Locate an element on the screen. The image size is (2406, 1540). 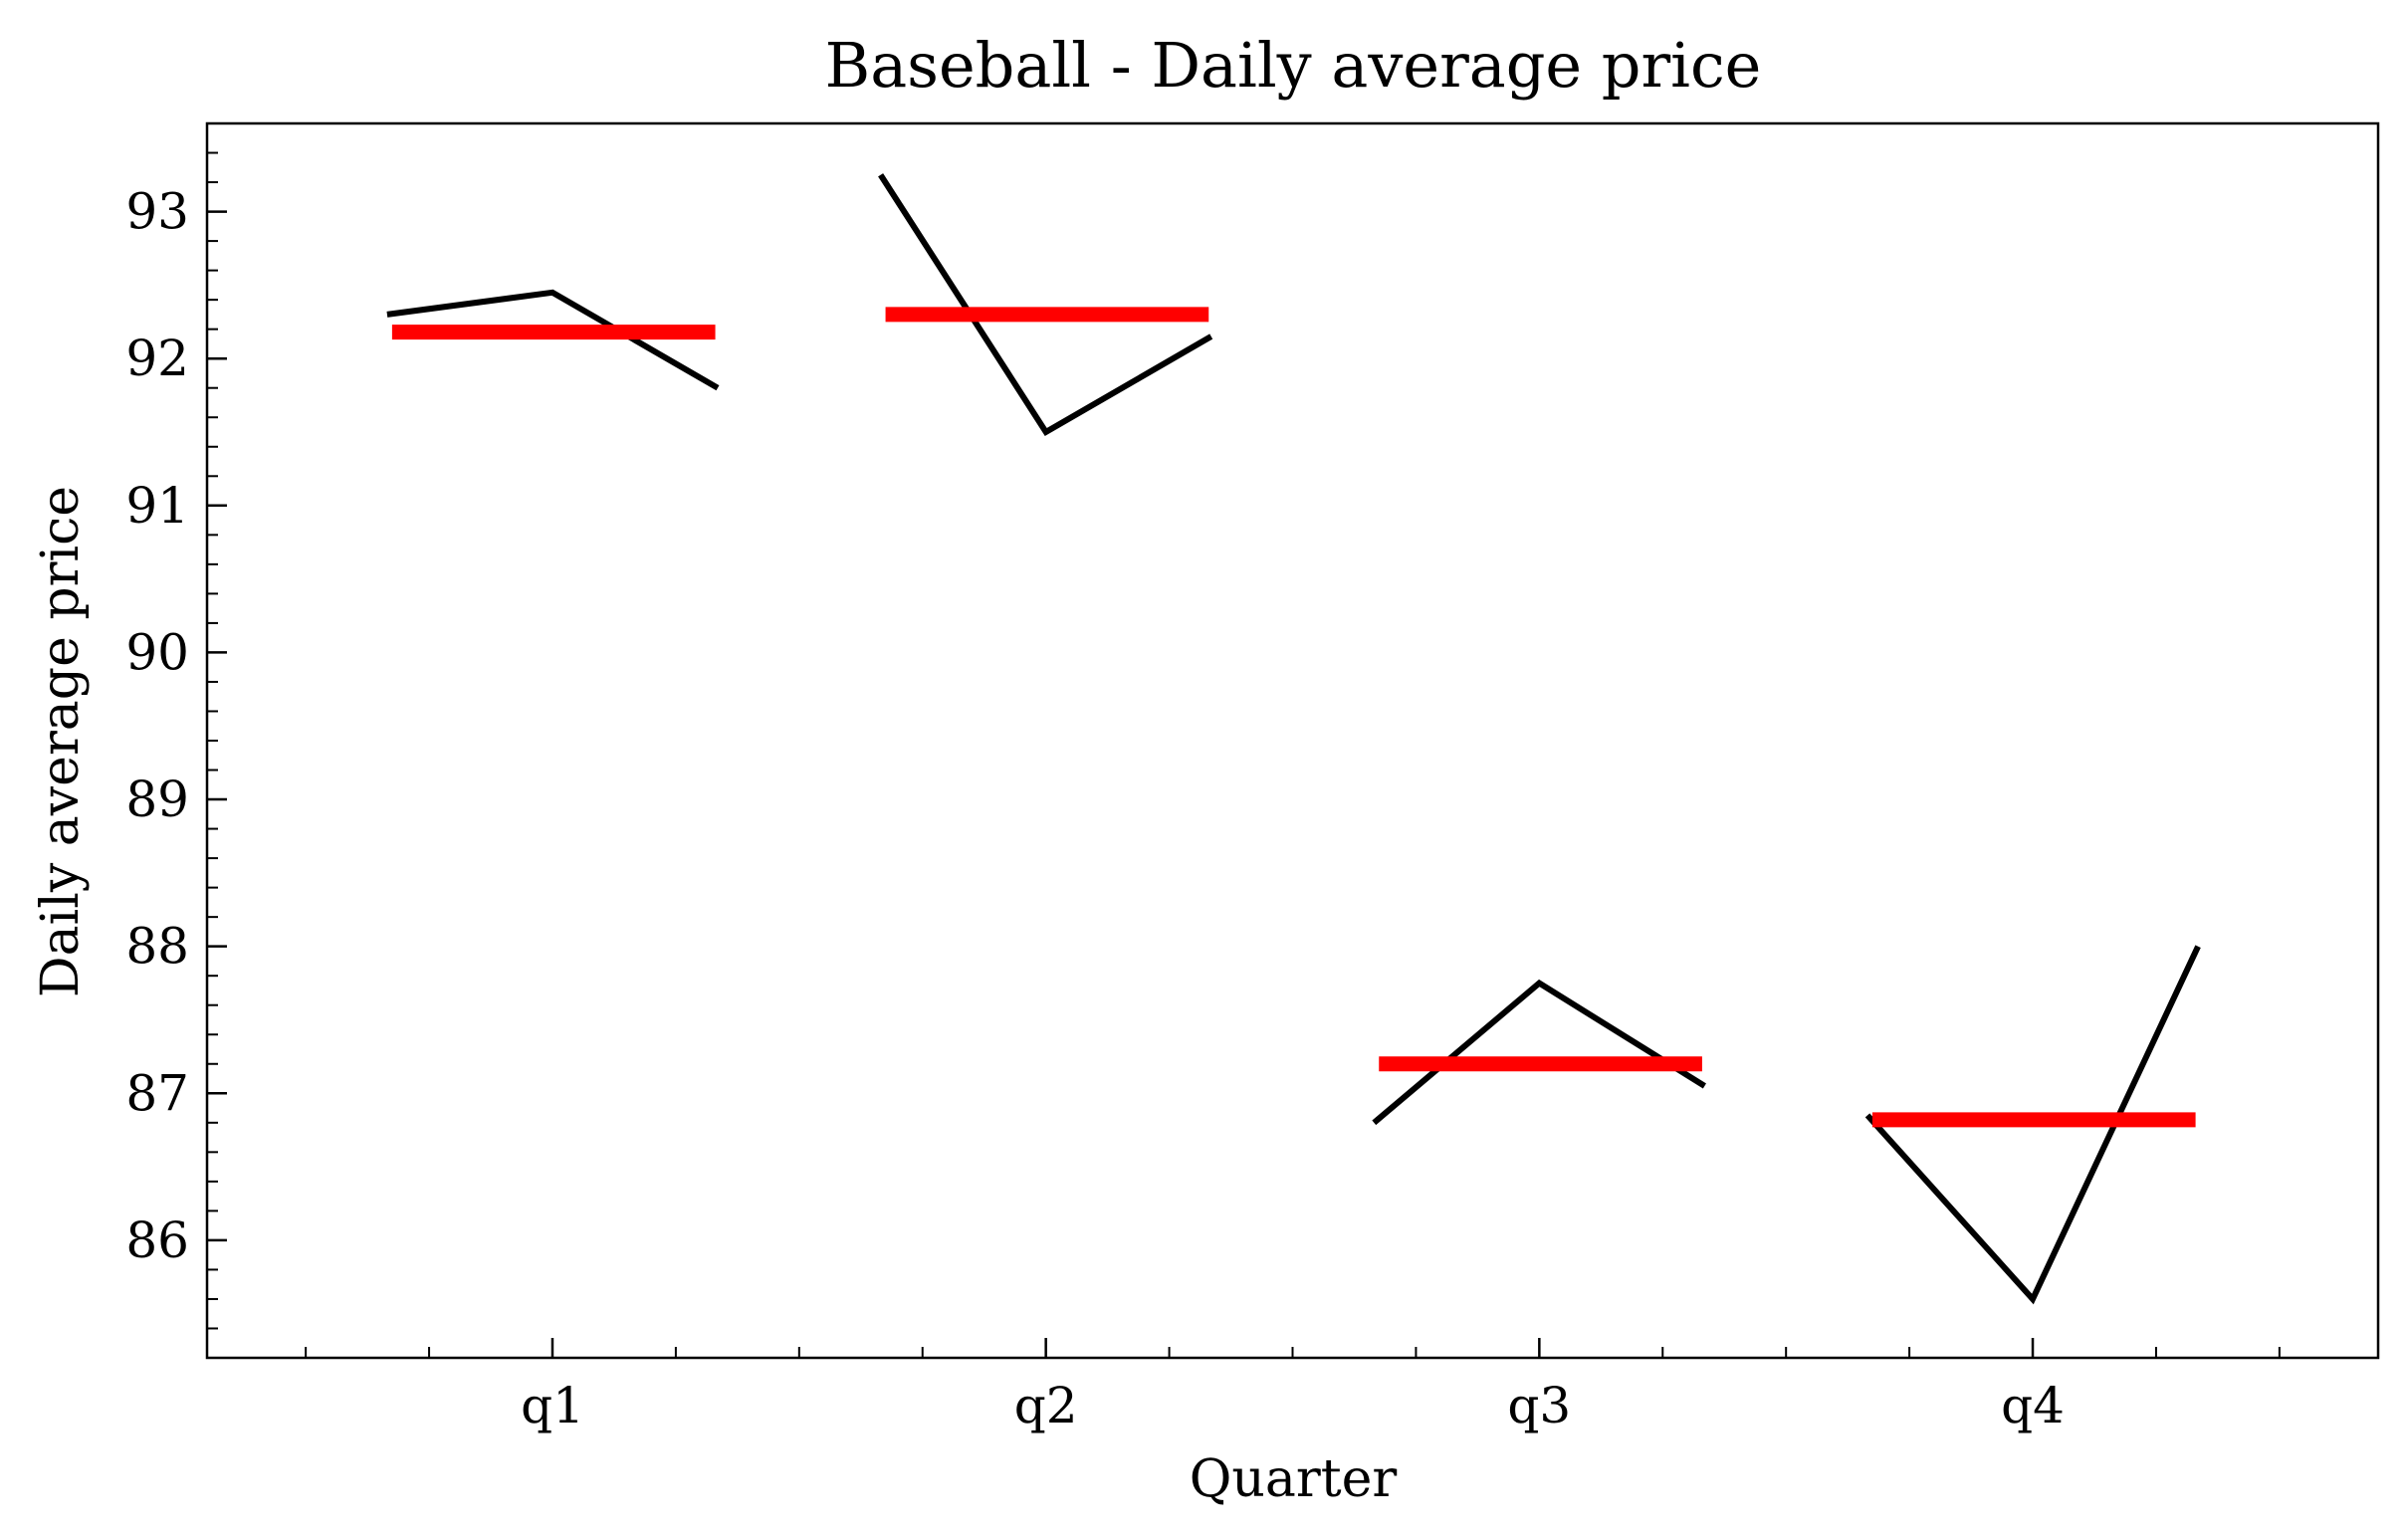
series-line-q1 is located at coordinates (553, 340).